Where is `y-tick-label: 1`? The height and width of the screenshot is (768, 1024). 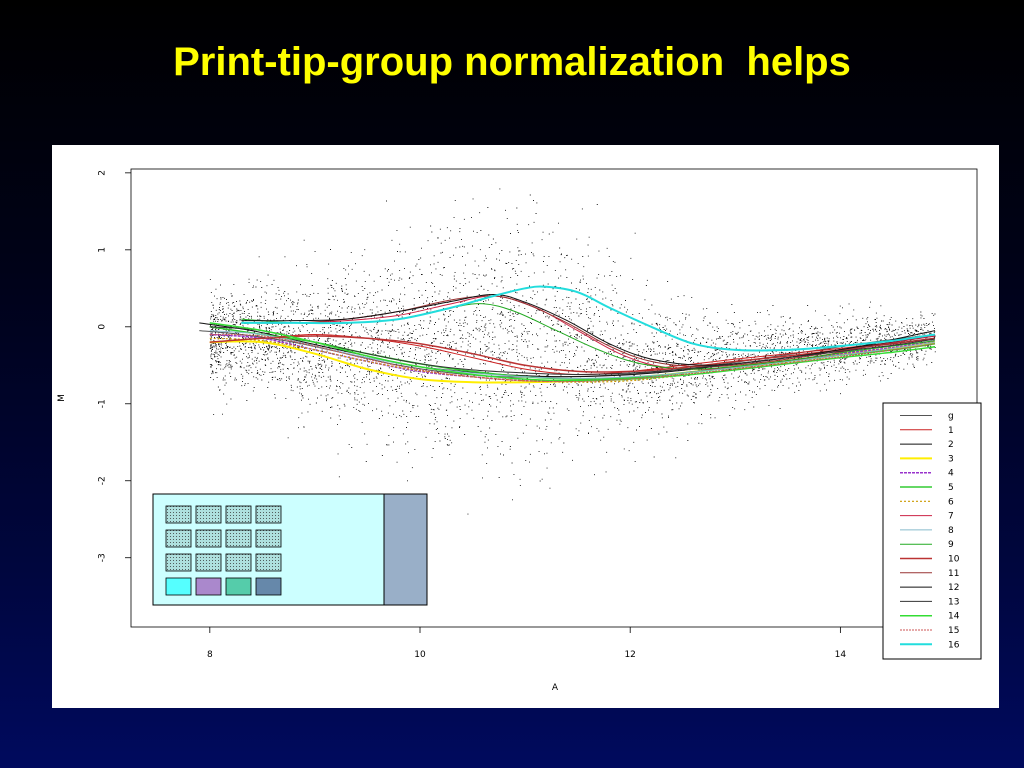
y-tick-label: 1 is located at coordinates (103, 250).